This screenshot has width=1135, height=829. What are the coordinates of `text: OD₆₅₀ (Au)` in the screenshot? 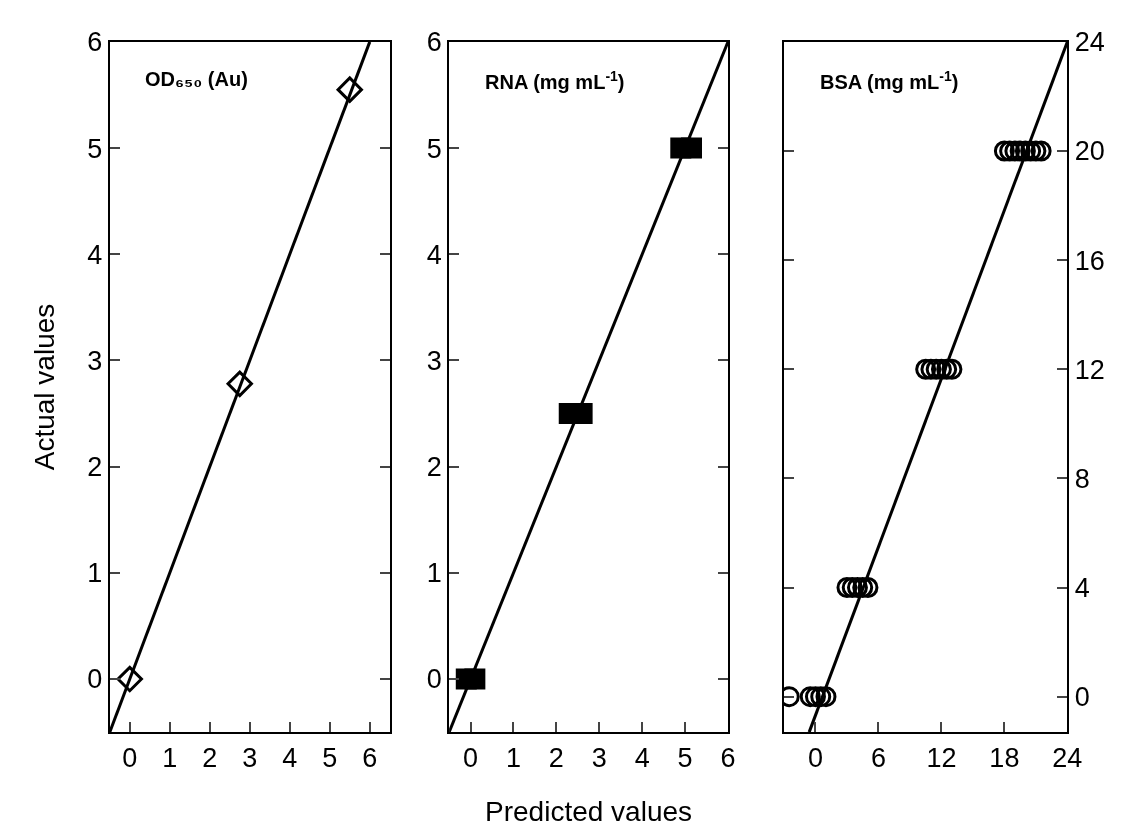 It's located at (196, 79).